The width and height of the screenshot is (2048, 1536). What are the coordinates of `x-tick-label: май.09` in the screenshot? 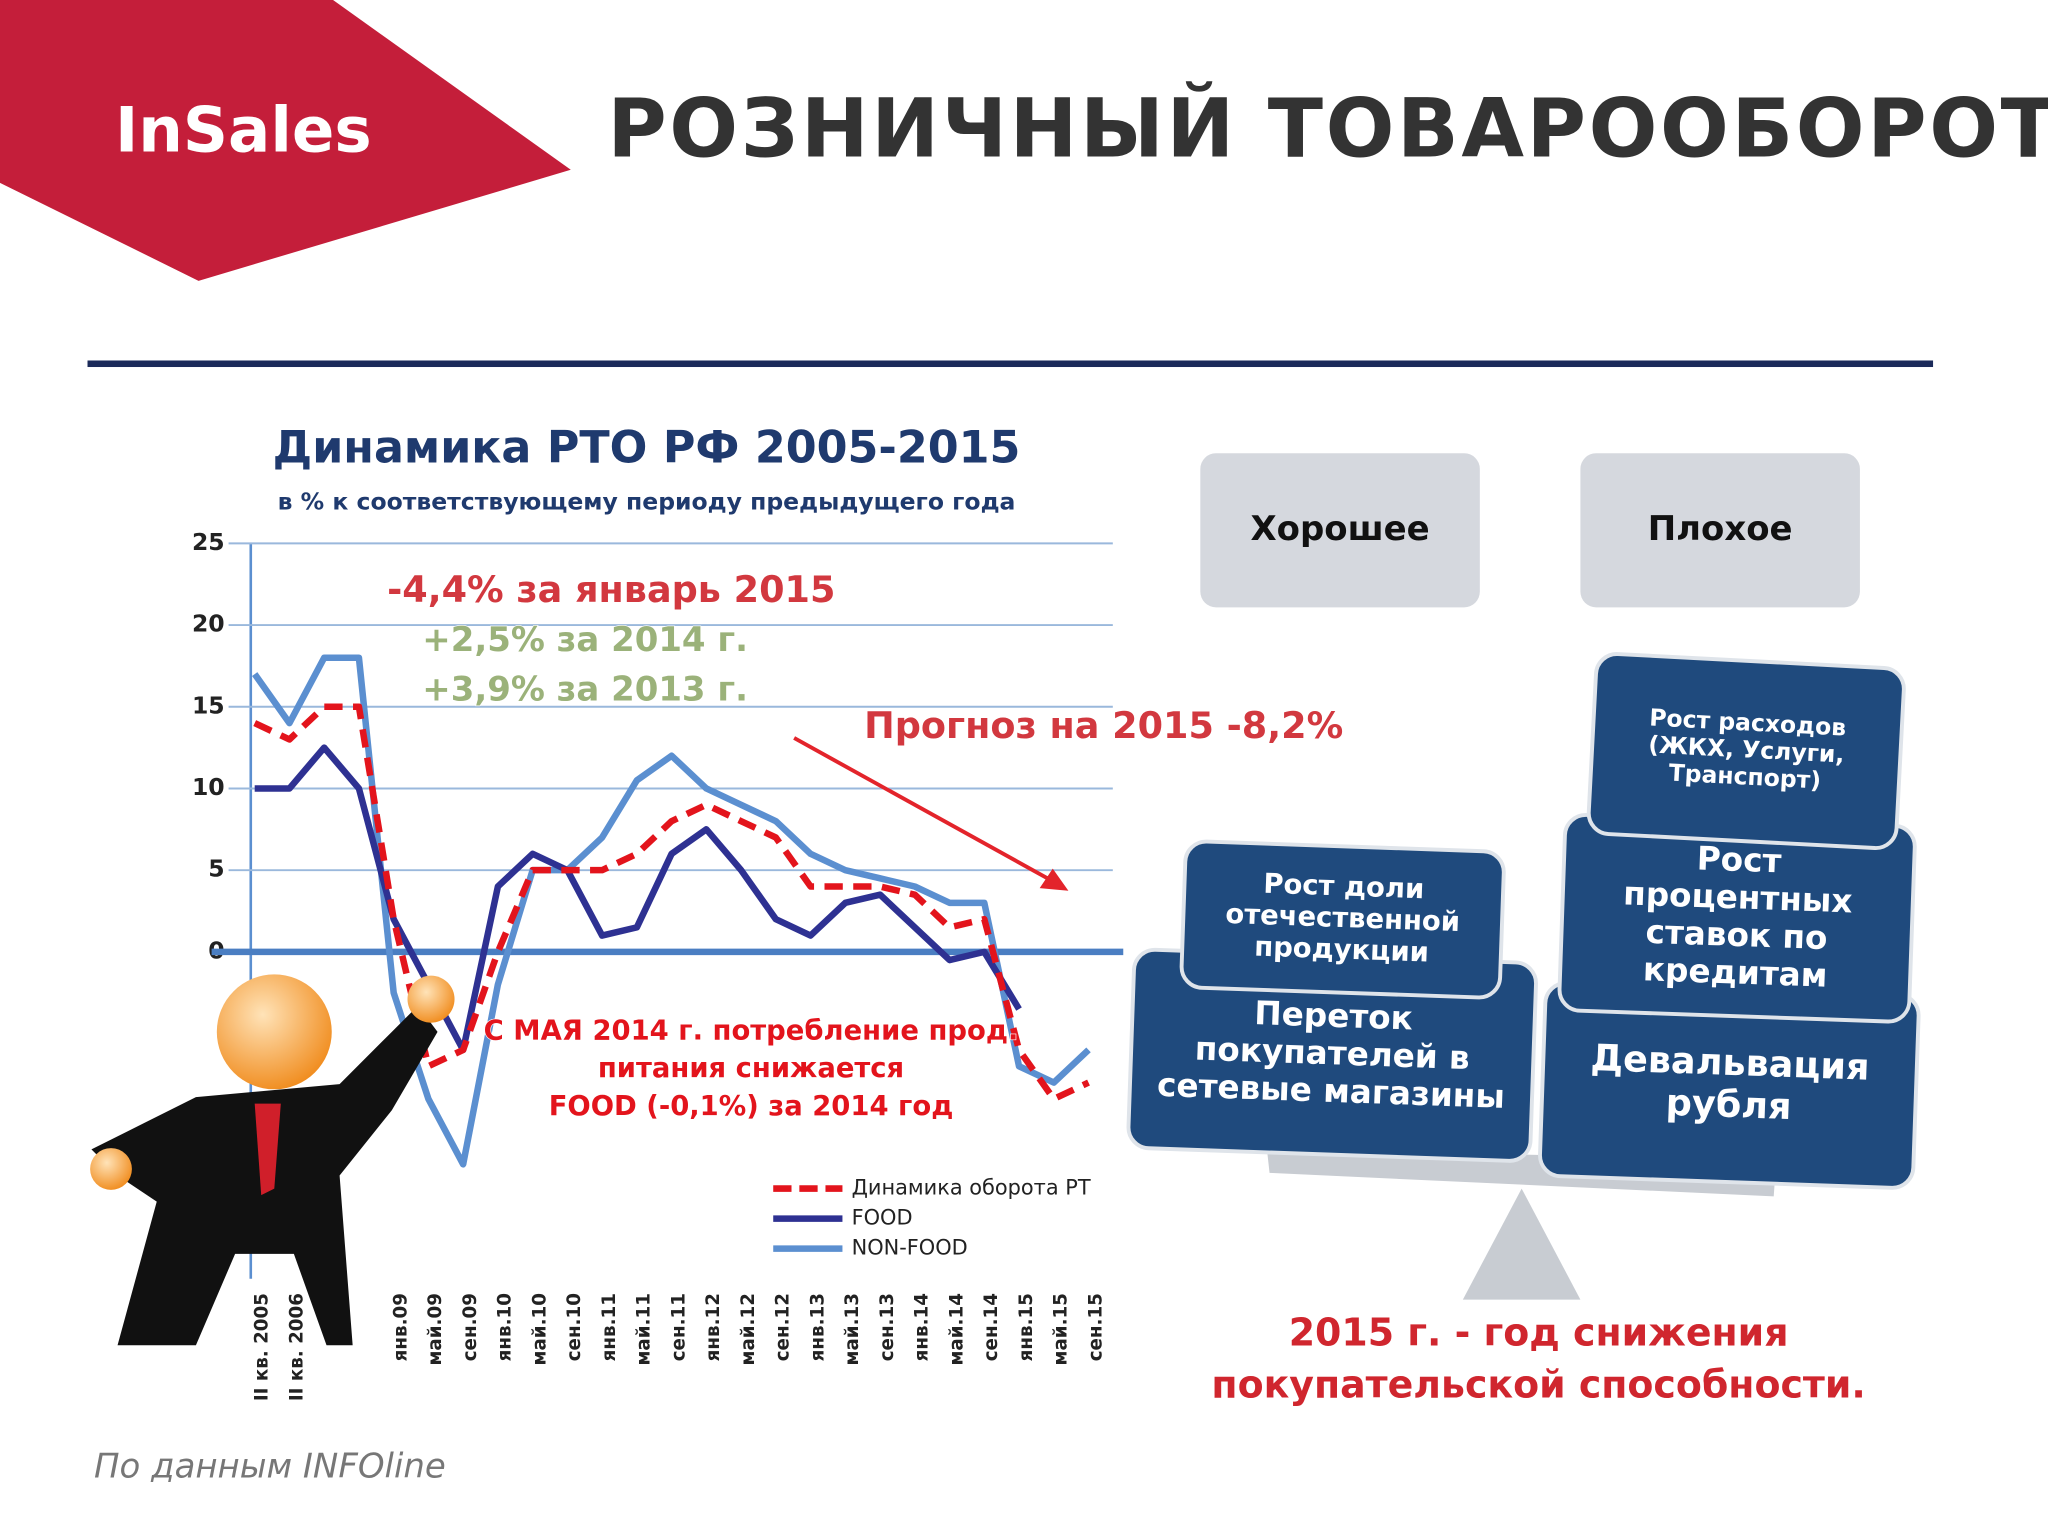 It's located at (435, 1329).